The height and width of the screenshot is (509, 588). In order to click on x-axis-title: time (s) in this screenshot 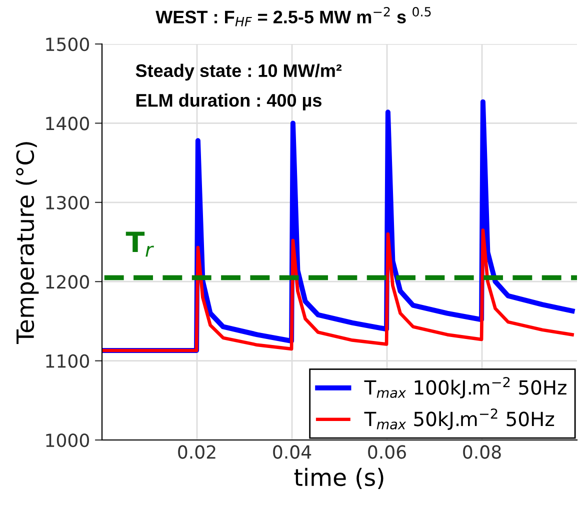, I will do `click(339, 478)`.